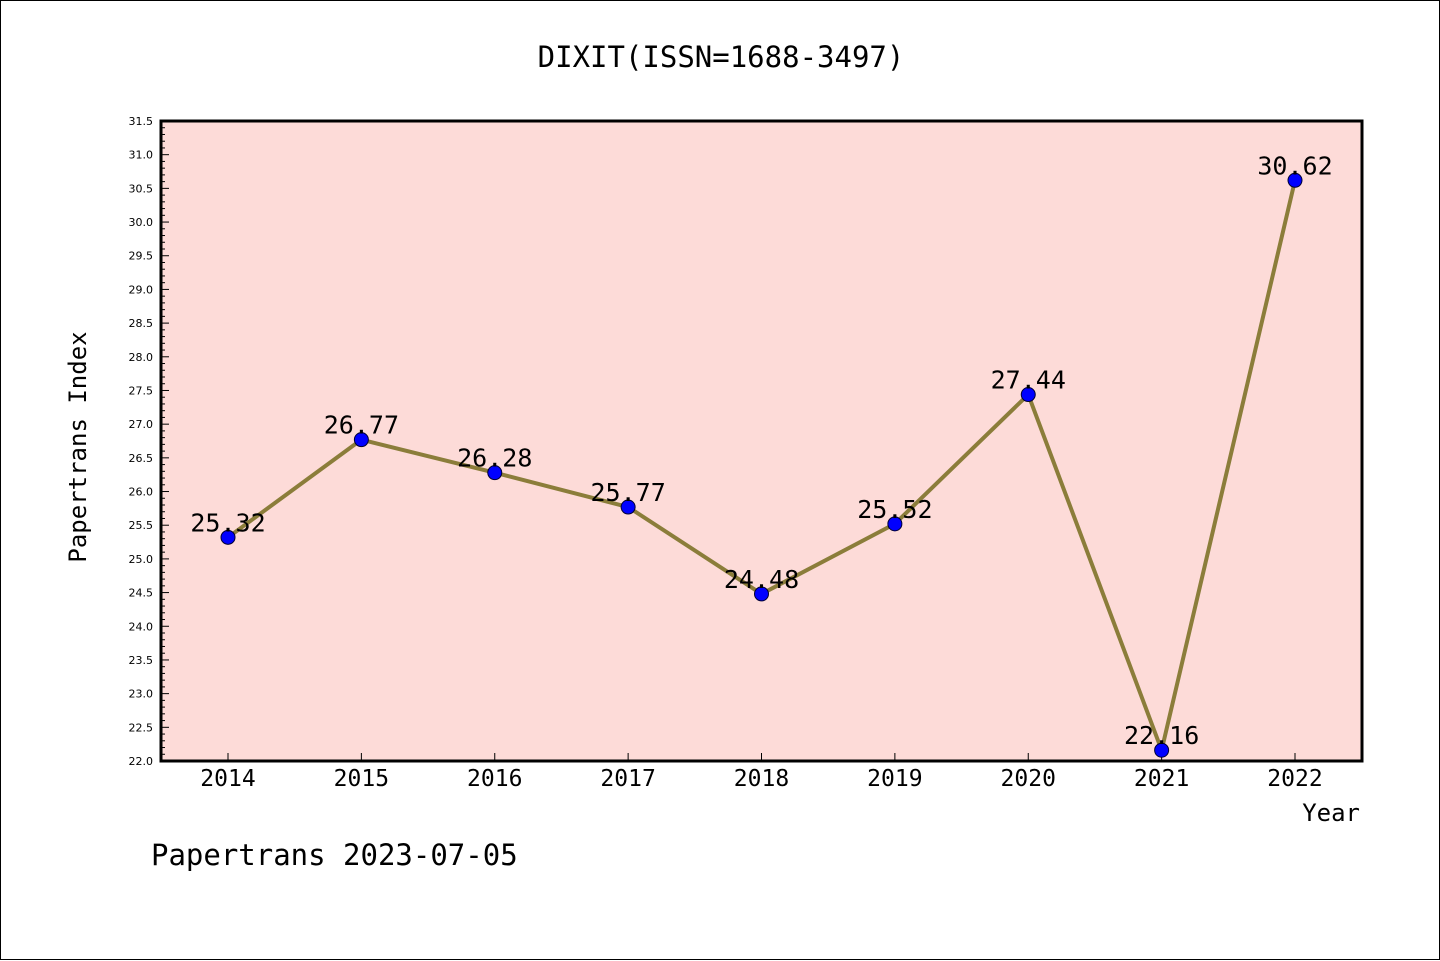 The width and height of the screenshot is (1440, 961). What do you see at coordinates (141, 559) in the screenshot?
I see `y-tick-label: 25.0` at bounding box center [141, 559].